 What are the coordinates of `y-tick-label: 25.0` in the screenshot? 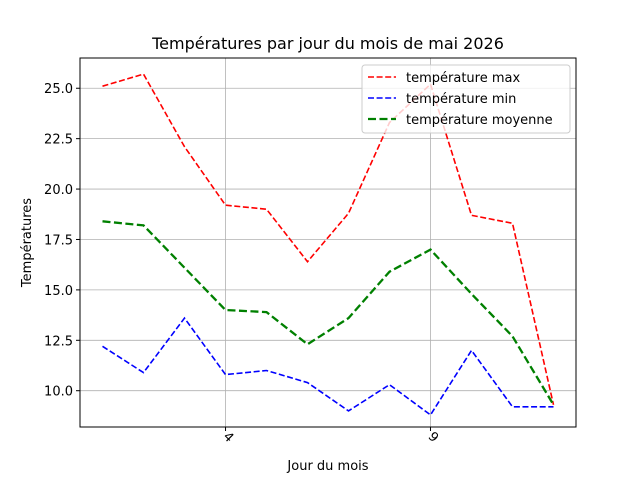 It's located at (58, 89).